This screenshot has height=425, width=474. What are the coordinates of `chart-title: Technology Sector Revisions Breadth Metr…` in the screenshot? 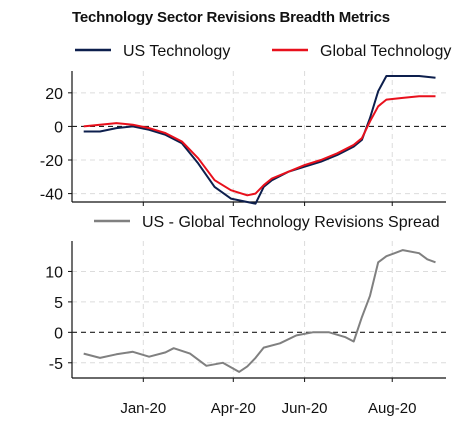 It's located at (231, 17).